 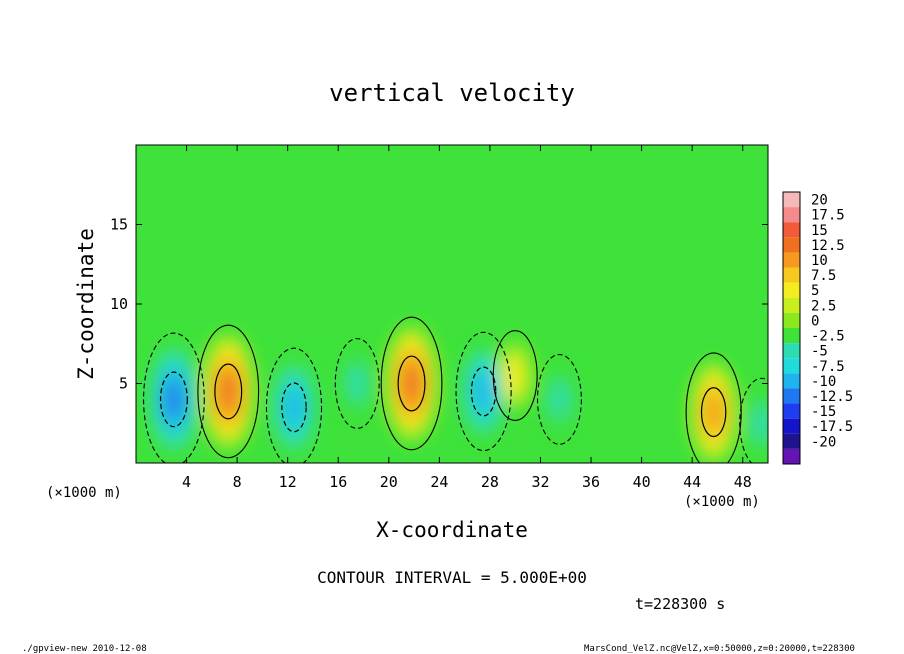 I want to click on colorbar-label-11: -7.5, so click(x=828, y=367).